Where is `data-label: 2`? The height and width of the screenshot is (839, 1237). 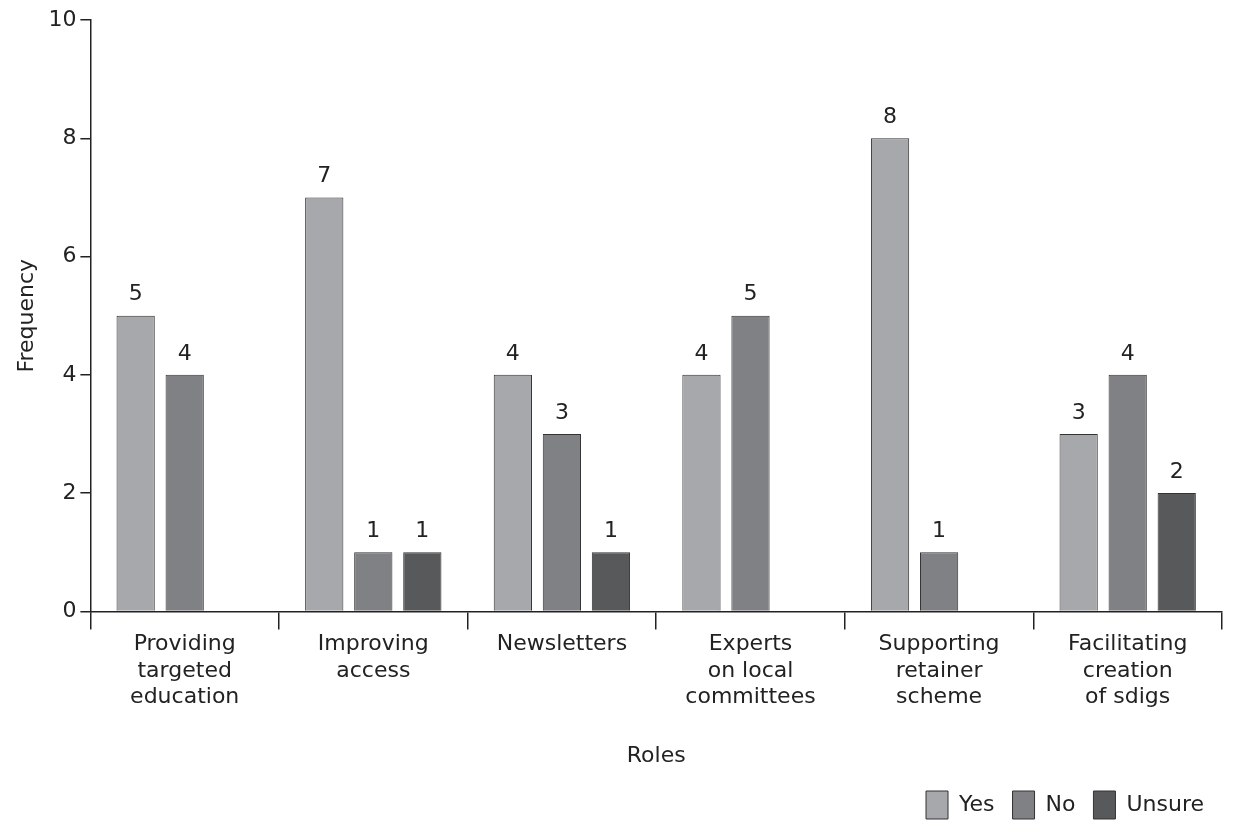 data-label: 2 is located at coordinates (1176, 470).